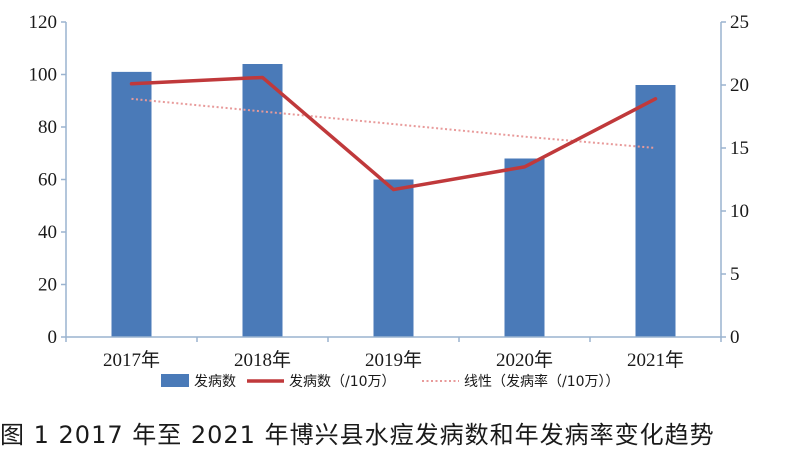 Image resolution: width=800 pixels, height=462 pixels. Describe the element at coordinates (735, 274) in the screenshot. I see `right-tick-label: 5` at that location.